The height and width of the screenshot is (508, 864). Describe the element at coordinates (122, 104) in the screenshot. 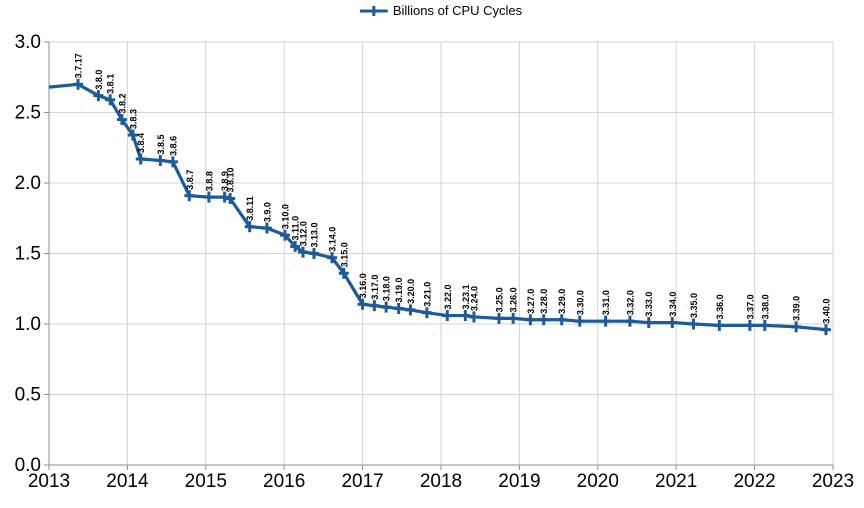

I see `data-point-label: 3.8.2` at that location.